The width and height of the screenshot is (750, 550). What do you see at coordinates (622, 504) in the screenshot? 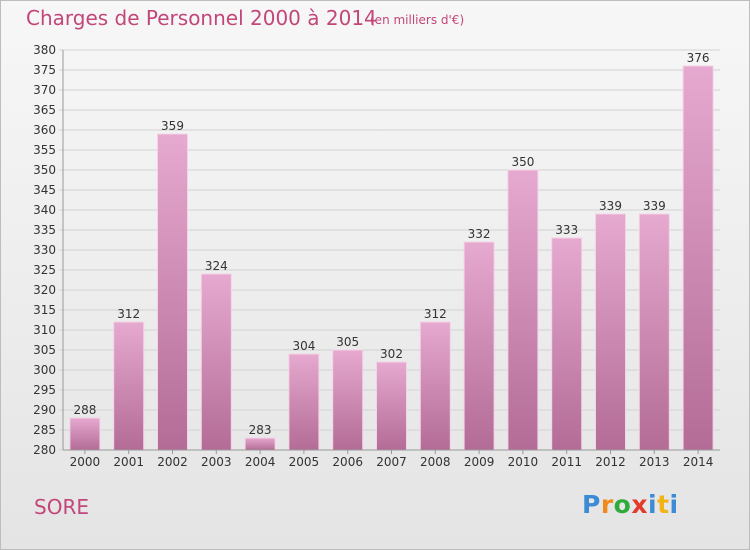
I see `logo-letter: o` at bounding box center [622, 504].